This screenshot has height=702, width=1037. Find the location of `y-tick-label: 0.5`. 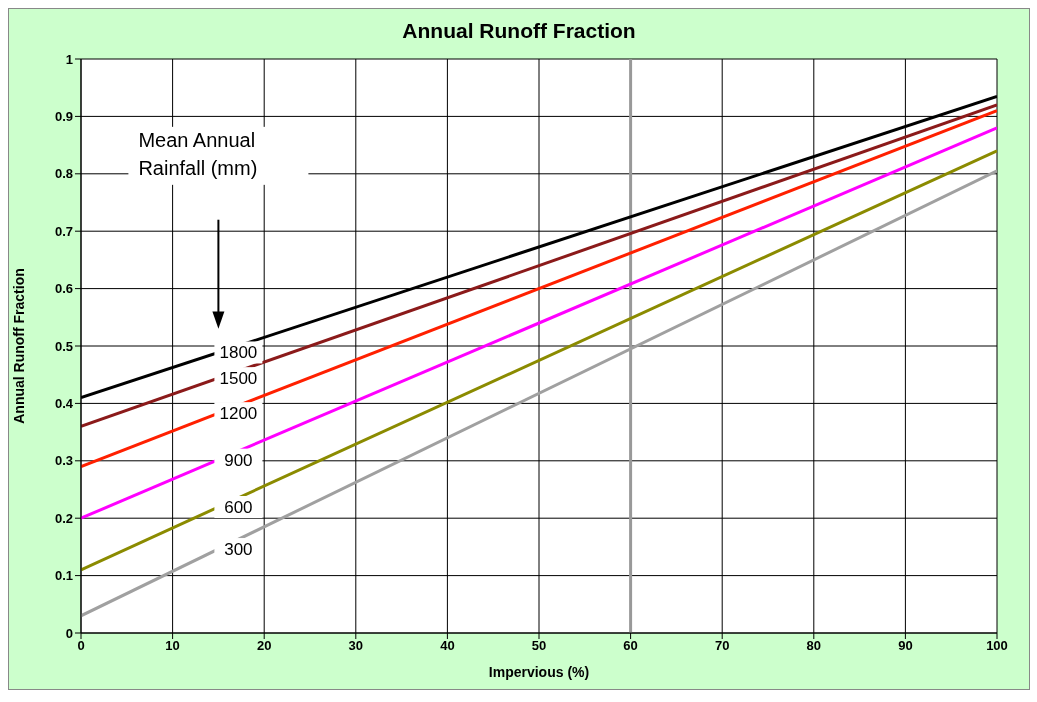

y-tick-label: 0.5 is located at coordinates (63, 346).